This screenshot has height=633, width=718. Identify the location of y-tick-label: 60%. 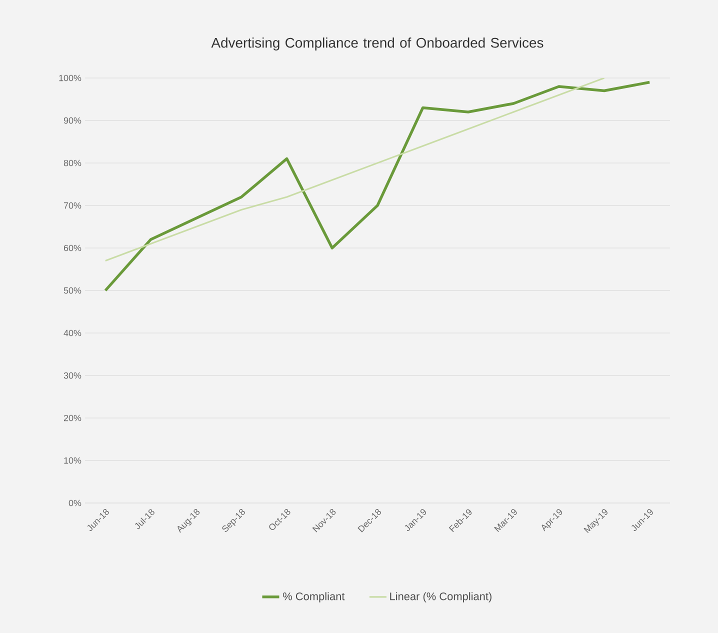
(73, 248).